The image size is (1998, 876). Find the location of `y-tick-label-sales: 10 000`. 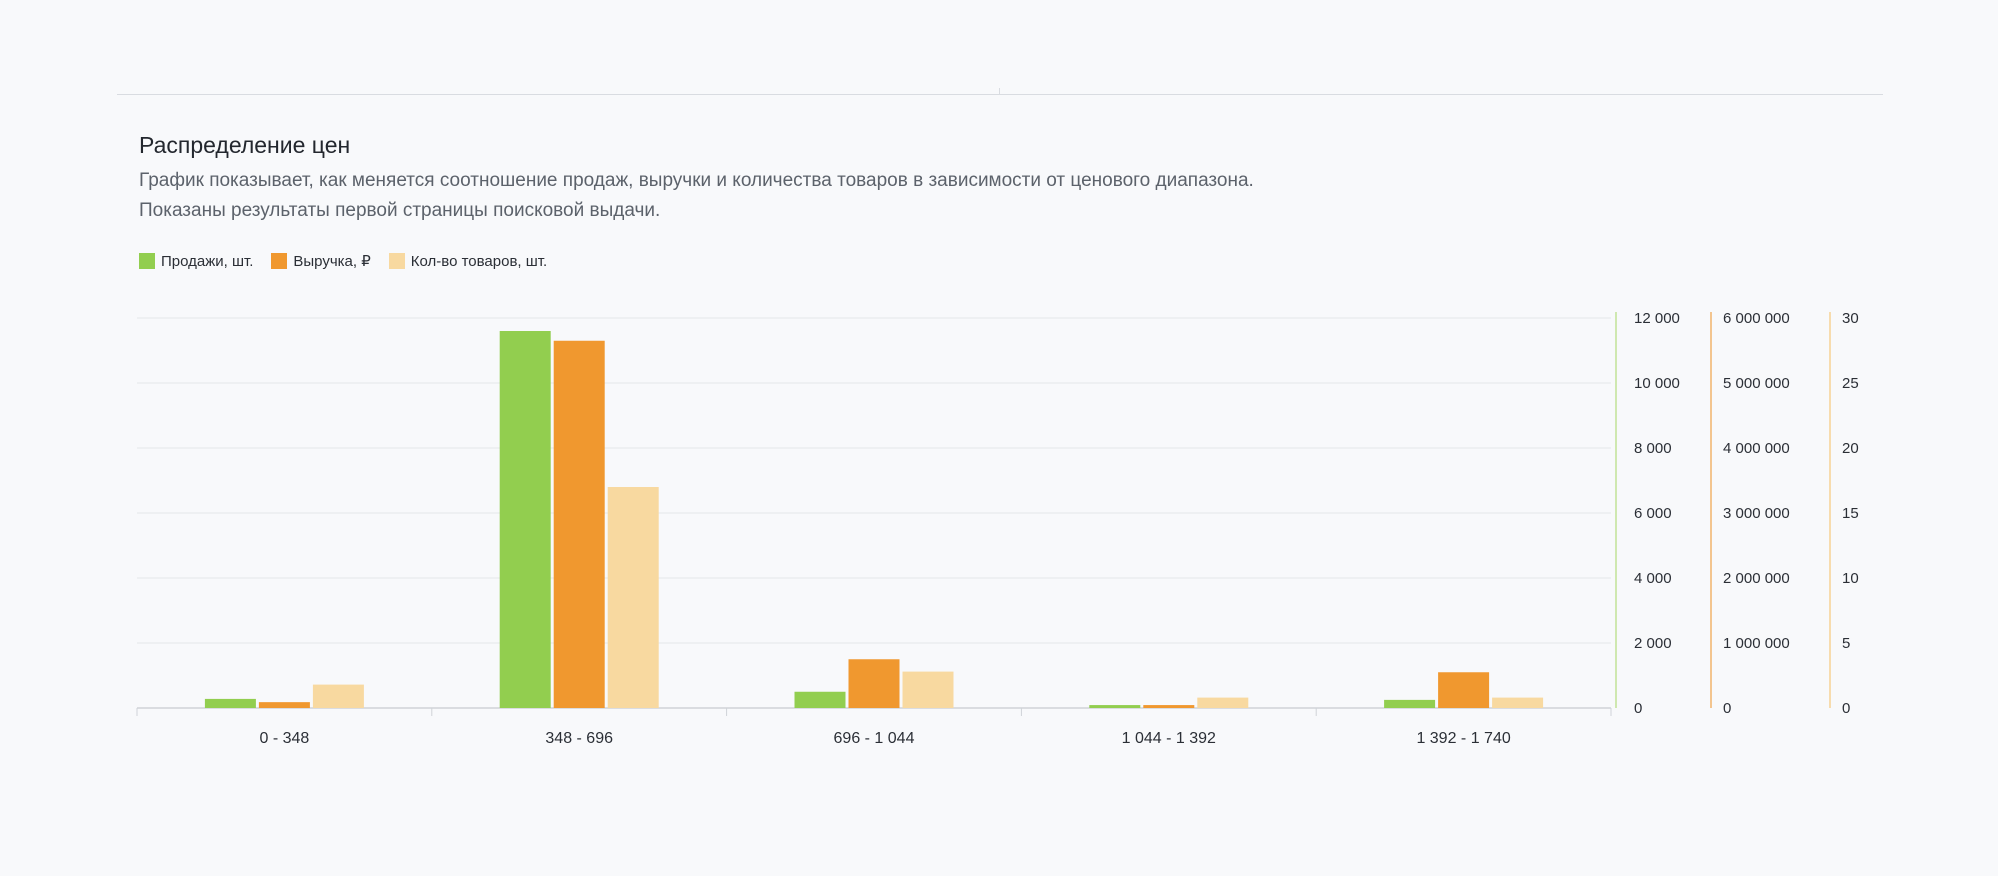

y-tick-label-sales: 10 000 is located at coordinates (1657, 383).